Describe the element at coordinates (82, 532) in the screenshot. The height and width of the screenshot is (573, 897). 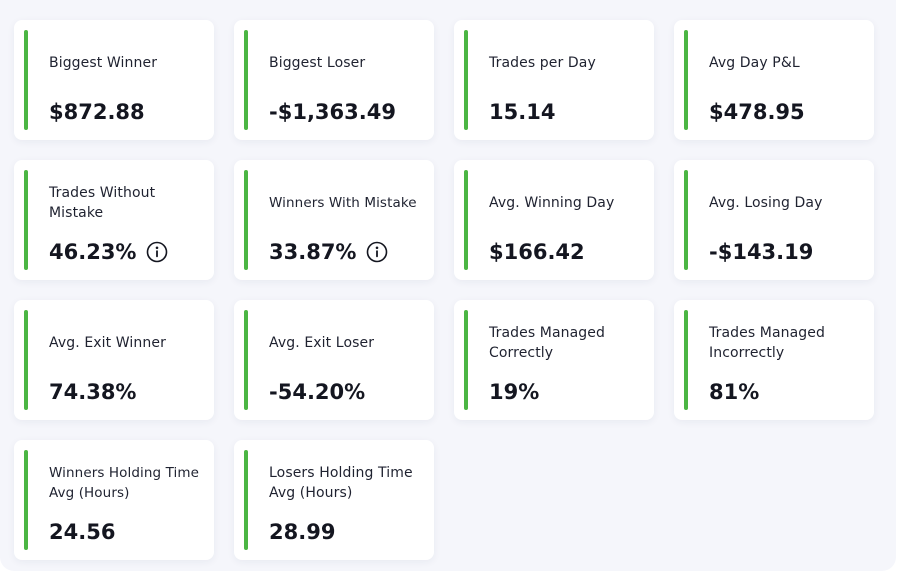
I see `stat-value: 24.56` at that location.